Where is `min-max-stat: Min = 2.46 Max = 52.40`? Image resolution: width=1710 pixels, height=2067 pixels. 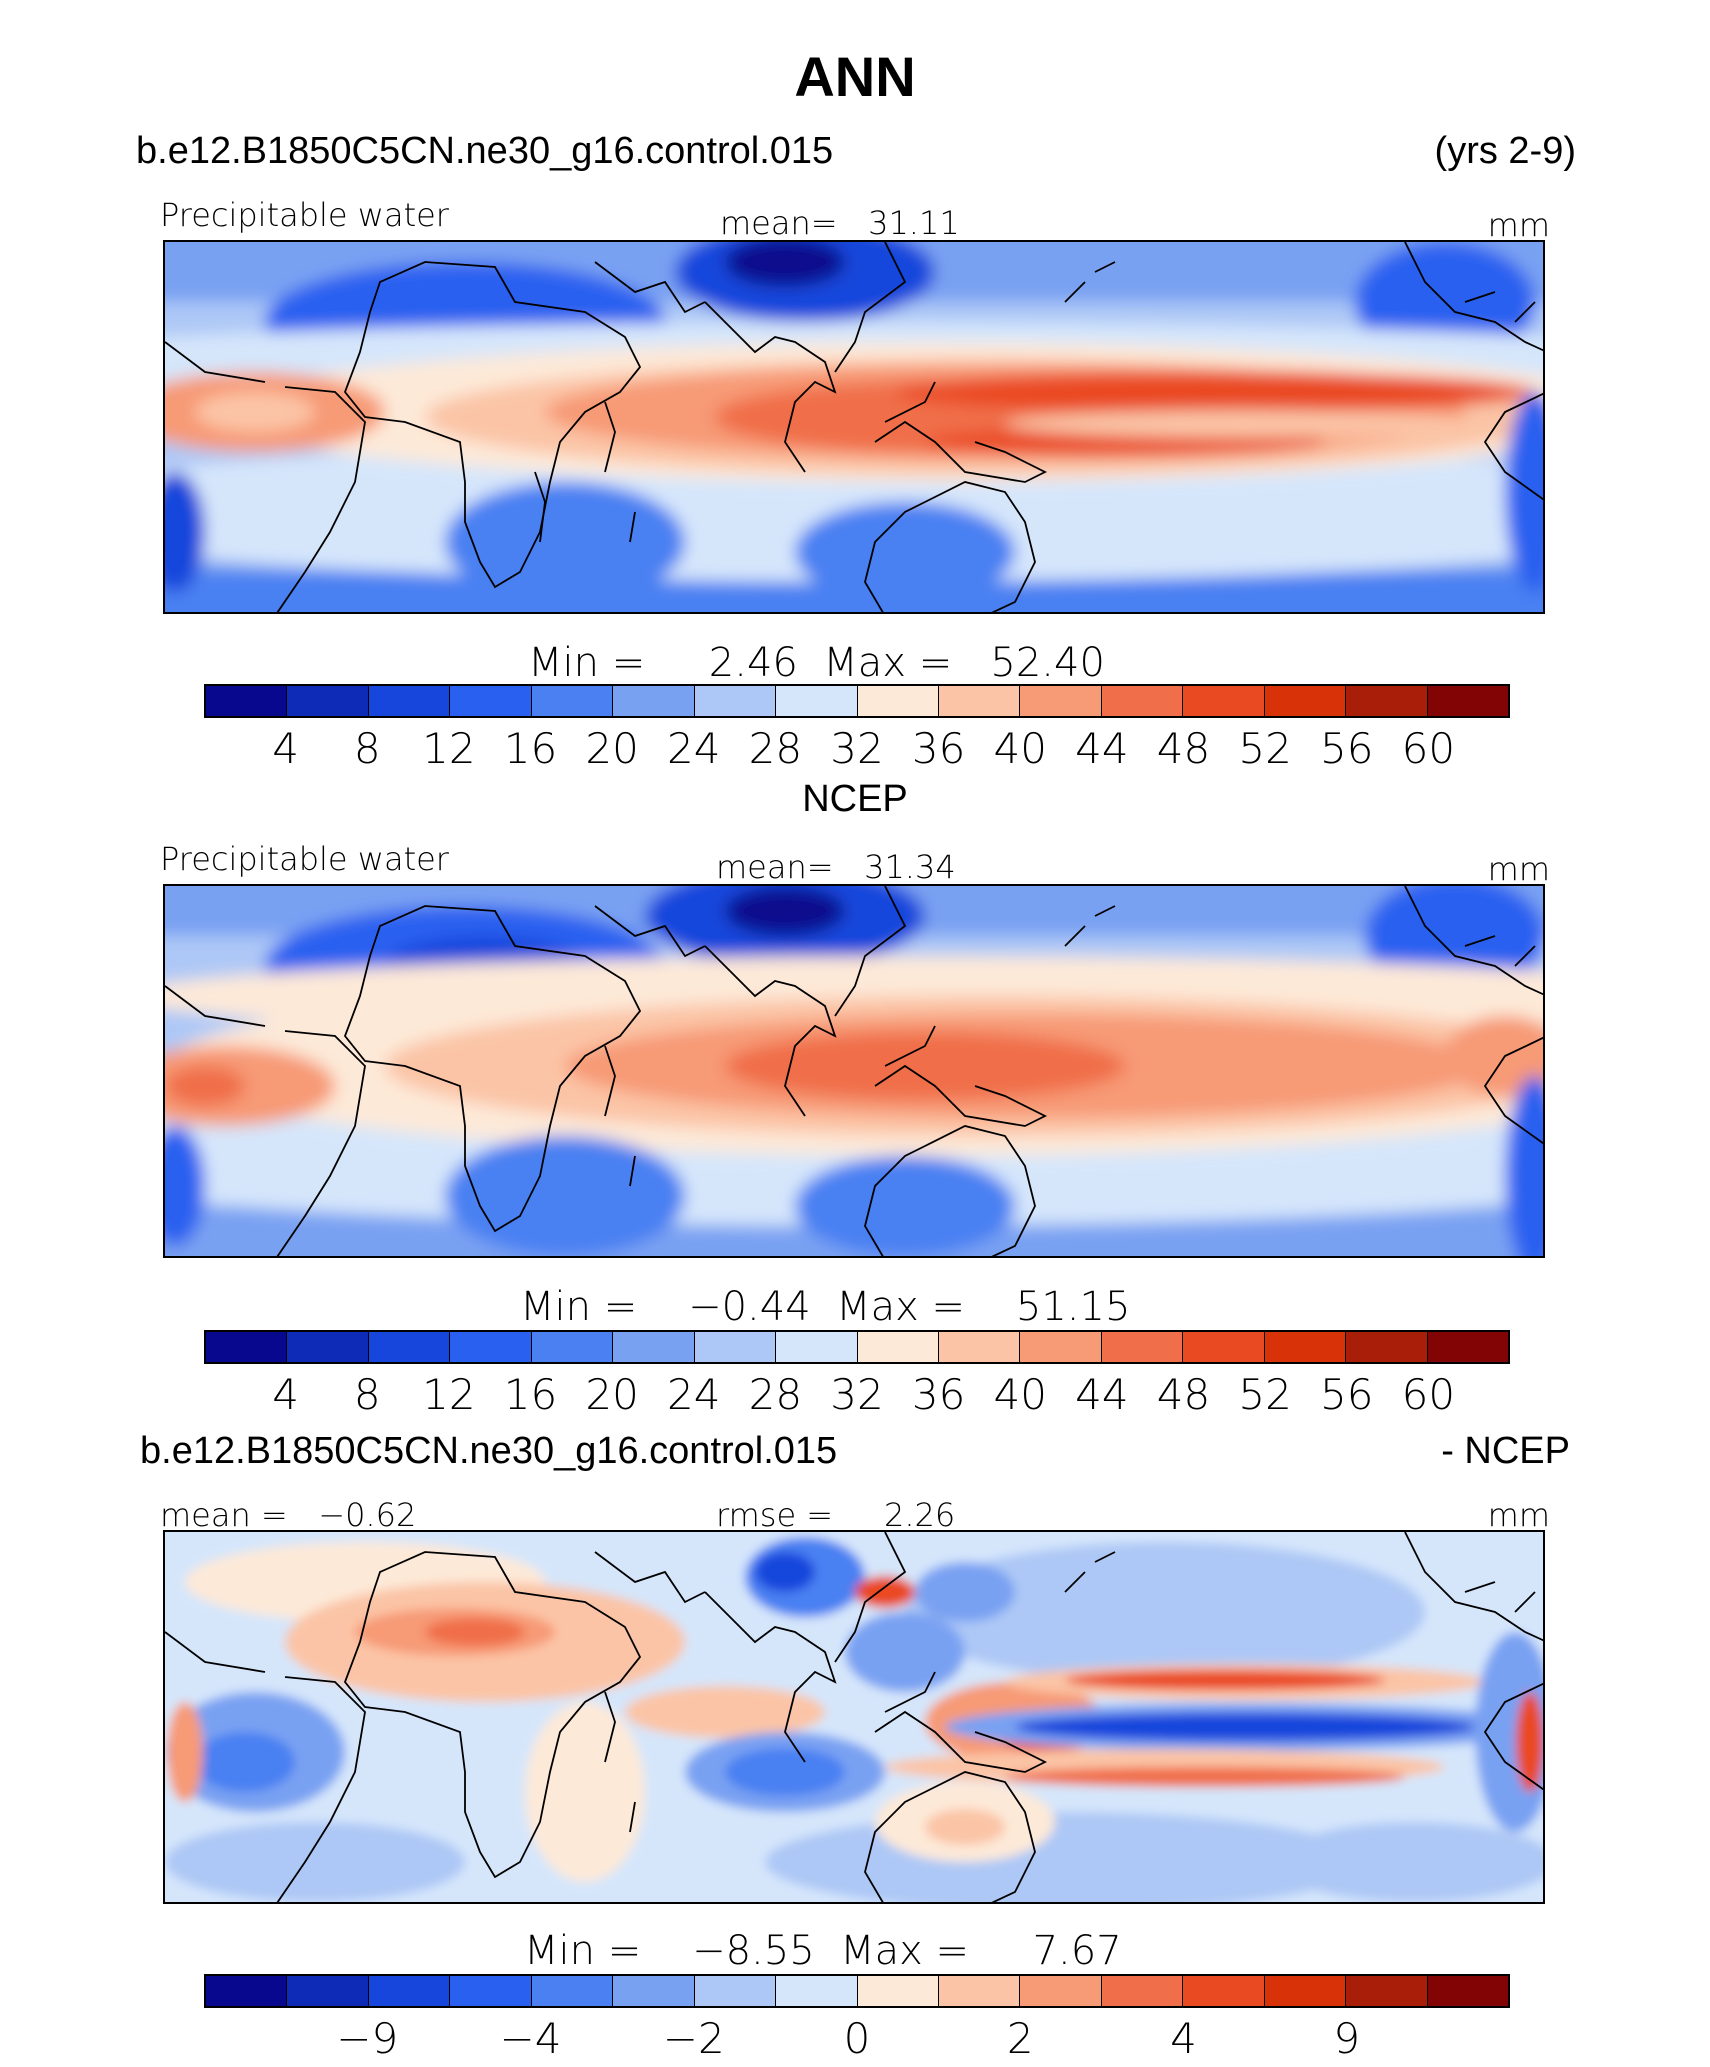 min-max-stat: Min = 2.46 Max = 52.40 is located at coordinates (816, 663).